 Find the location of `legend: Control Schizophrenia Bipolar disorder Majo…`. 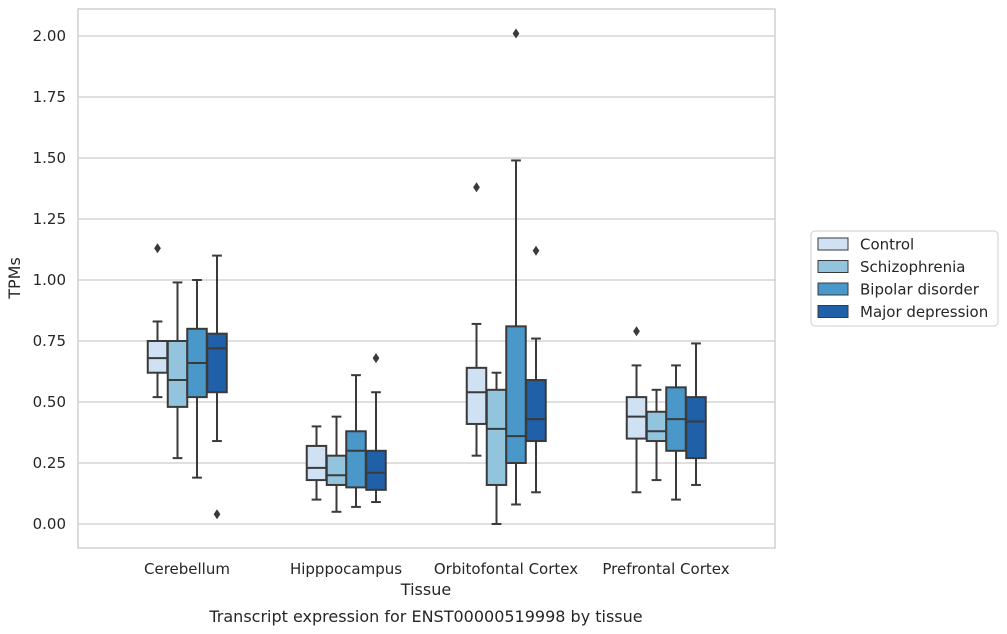

legend: Control Schizophrenia Bipolar disorder Majo… is located at coordinates (904, 278).